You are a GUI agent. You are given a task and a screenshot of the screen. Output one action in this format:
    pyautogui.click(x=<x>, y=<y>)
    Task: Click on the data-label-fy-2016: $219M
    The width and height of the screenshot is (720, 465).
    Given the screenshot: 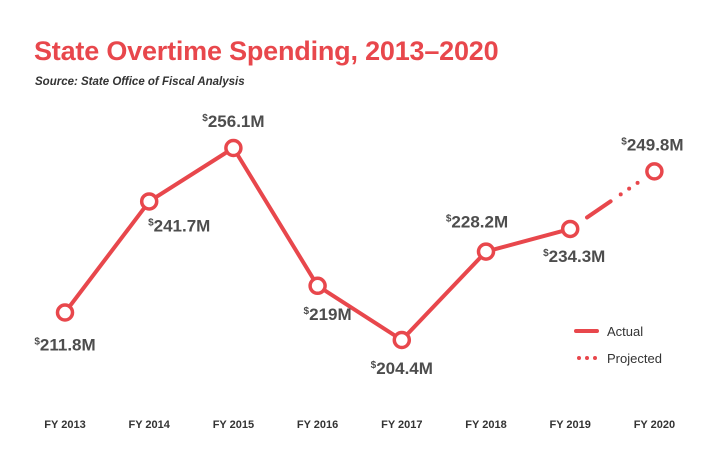 What is the action you would take?
    pyautogui.click(x=328, y=314)
    